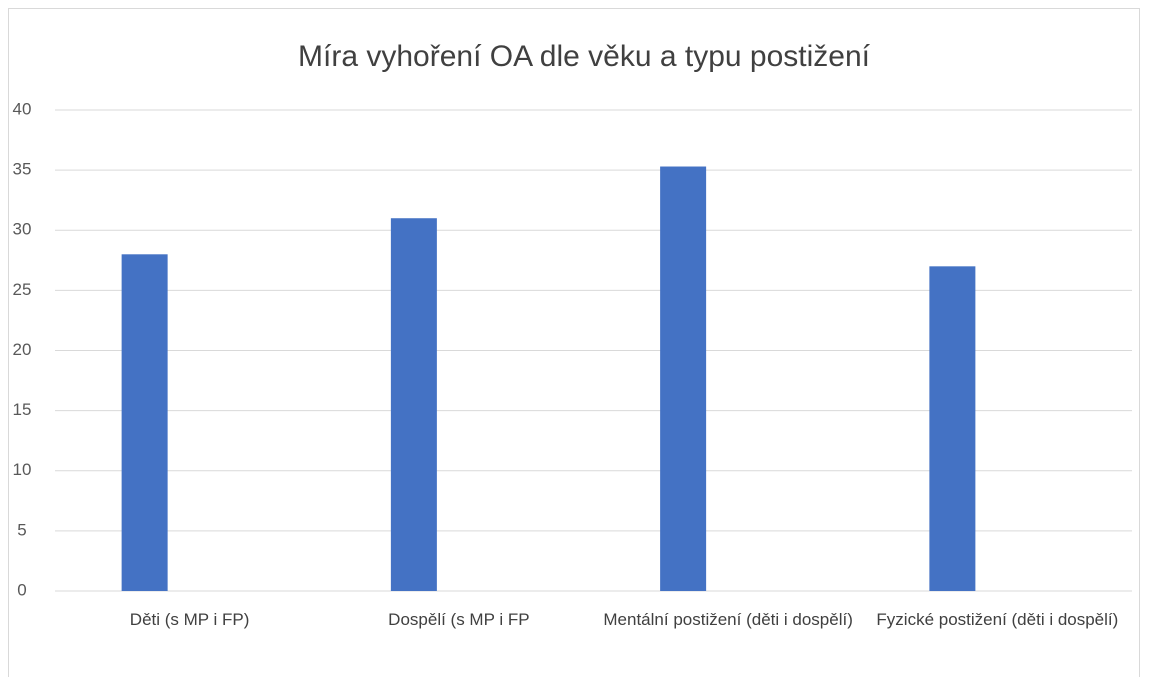 The image size is (1149, 677). What do you see at coordinates (189, 619) in the screenshot?
I see `x-tick-label: Děti (s MP i FP)` at bounding box center [189, 619].